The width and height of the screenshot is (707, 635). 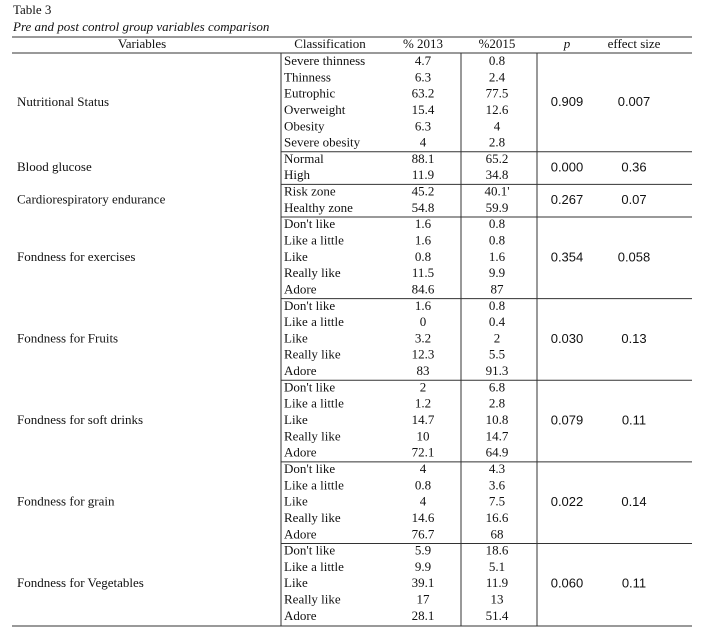 I want to click on table-title: Table 3, so click(x=32, y=9).